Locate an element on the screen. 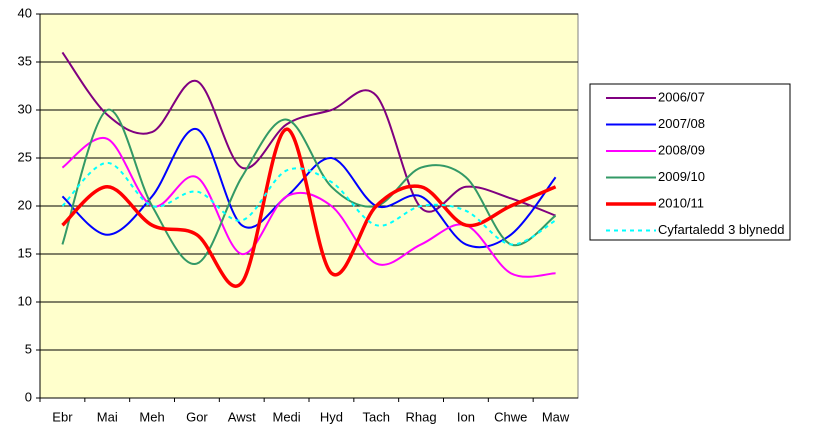  y-tick-label: 35 is located at coordinates (25, 60).